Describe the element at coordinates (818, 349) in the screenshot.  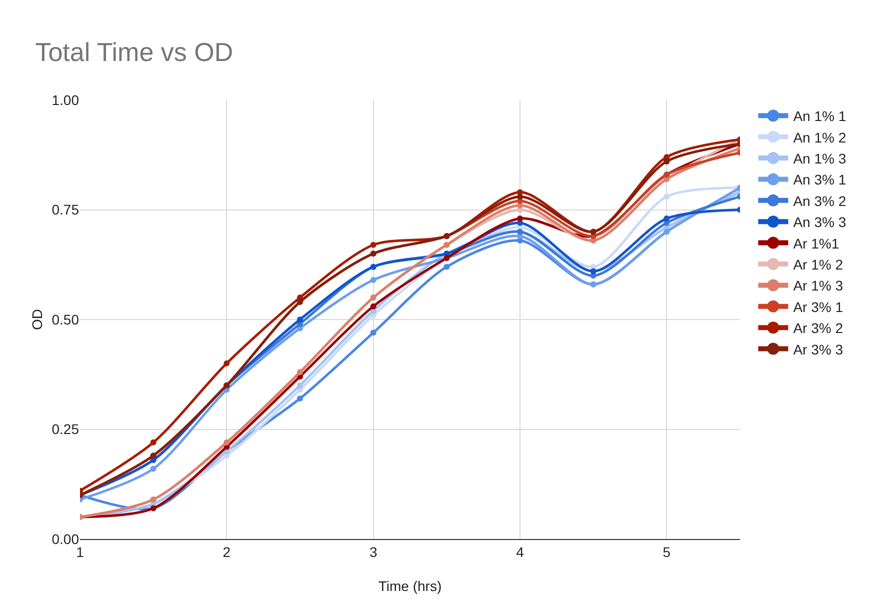
I see `legend-label: Ar 3% 3` at that location.